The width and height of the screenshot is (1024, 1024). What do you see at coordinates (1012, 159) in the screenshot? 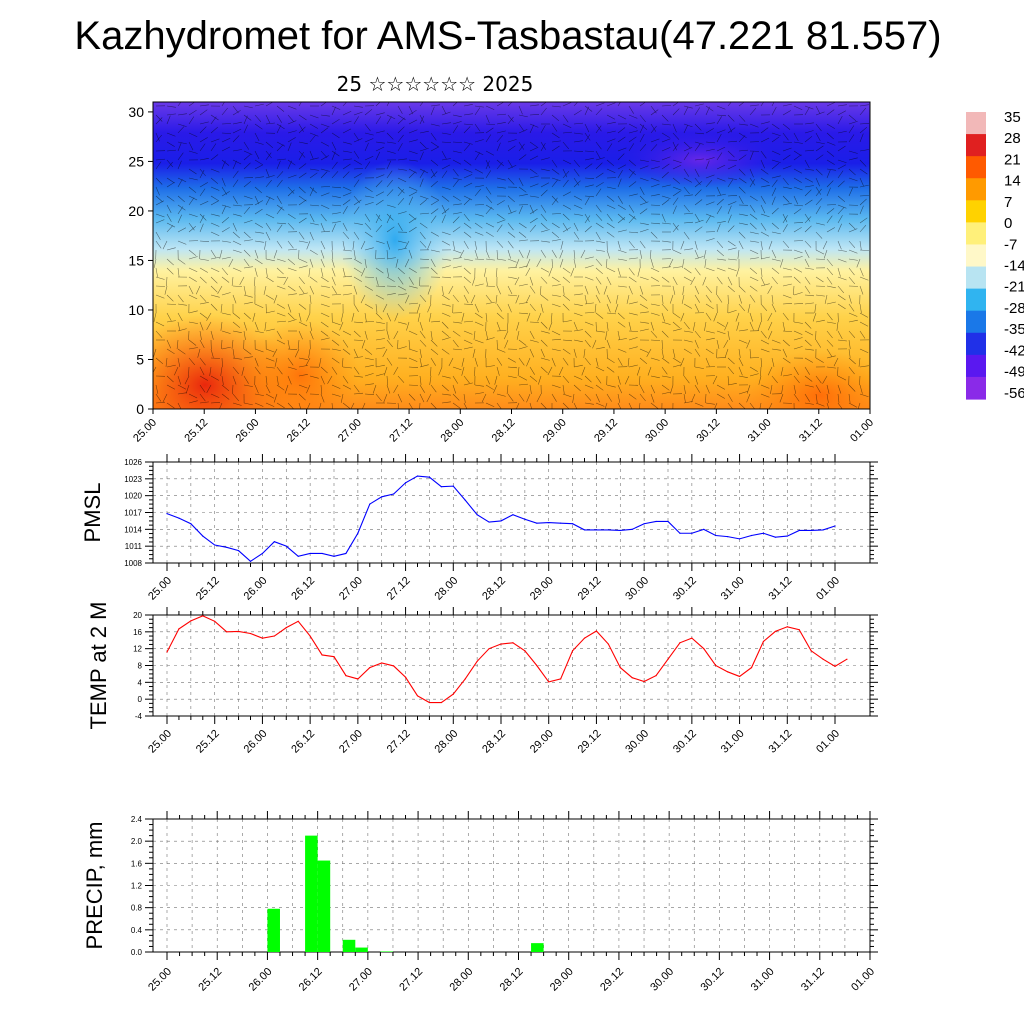
I see `colorbar-label: 21` at bounding box center [1012, 159].